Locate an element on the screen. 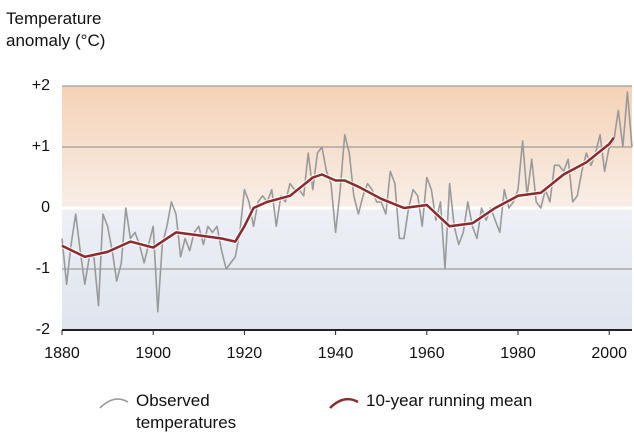 This screenshot has height=434, width=634. legend-label: 10-year running mean is located at coordinates (449, 400).